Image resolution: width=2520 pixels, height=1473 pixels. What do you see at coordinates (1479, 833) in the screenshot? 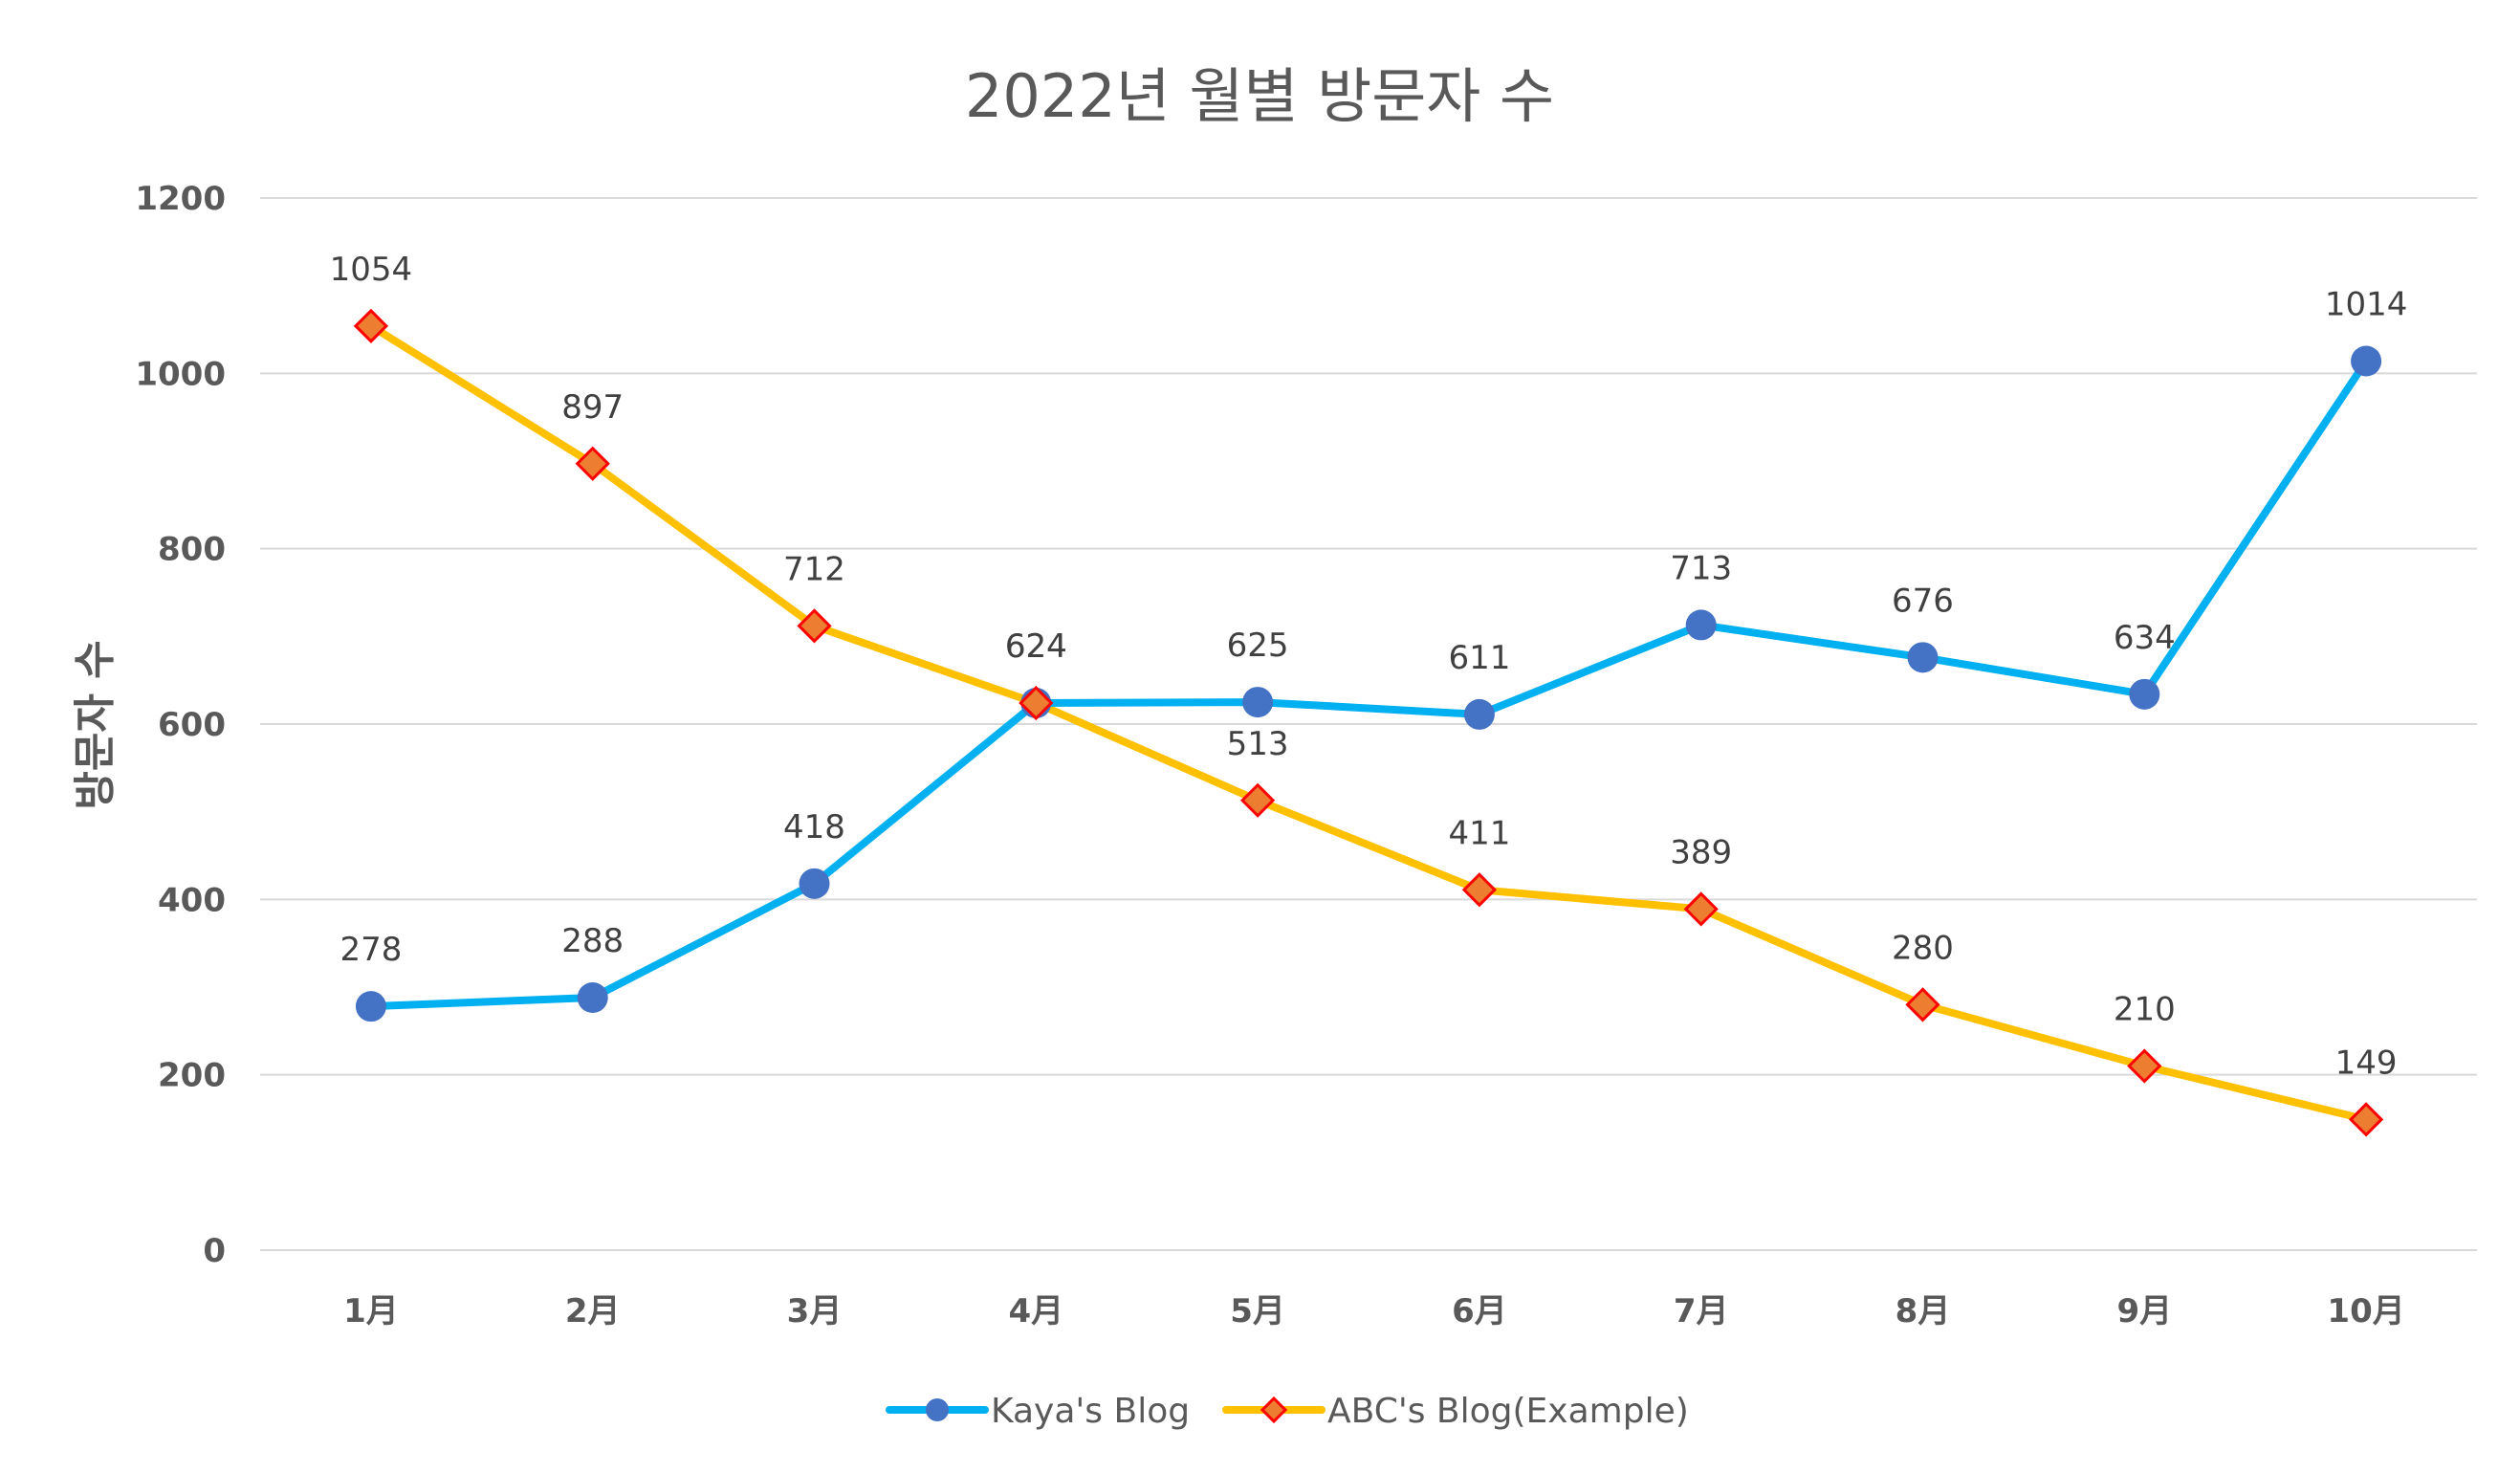
I see `data-label-abc-6: 411` at bounding box center [1479, 833].